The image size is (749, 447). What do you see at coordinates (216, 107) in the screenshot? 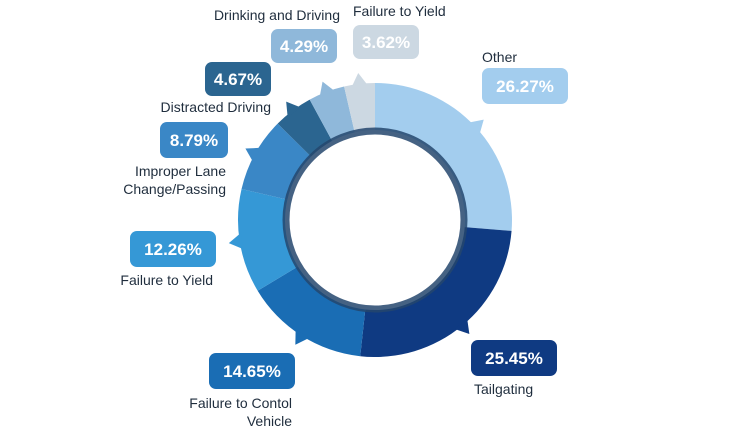
I see `category-label-6: Distracted Driving` at bounding box center [216, 107].